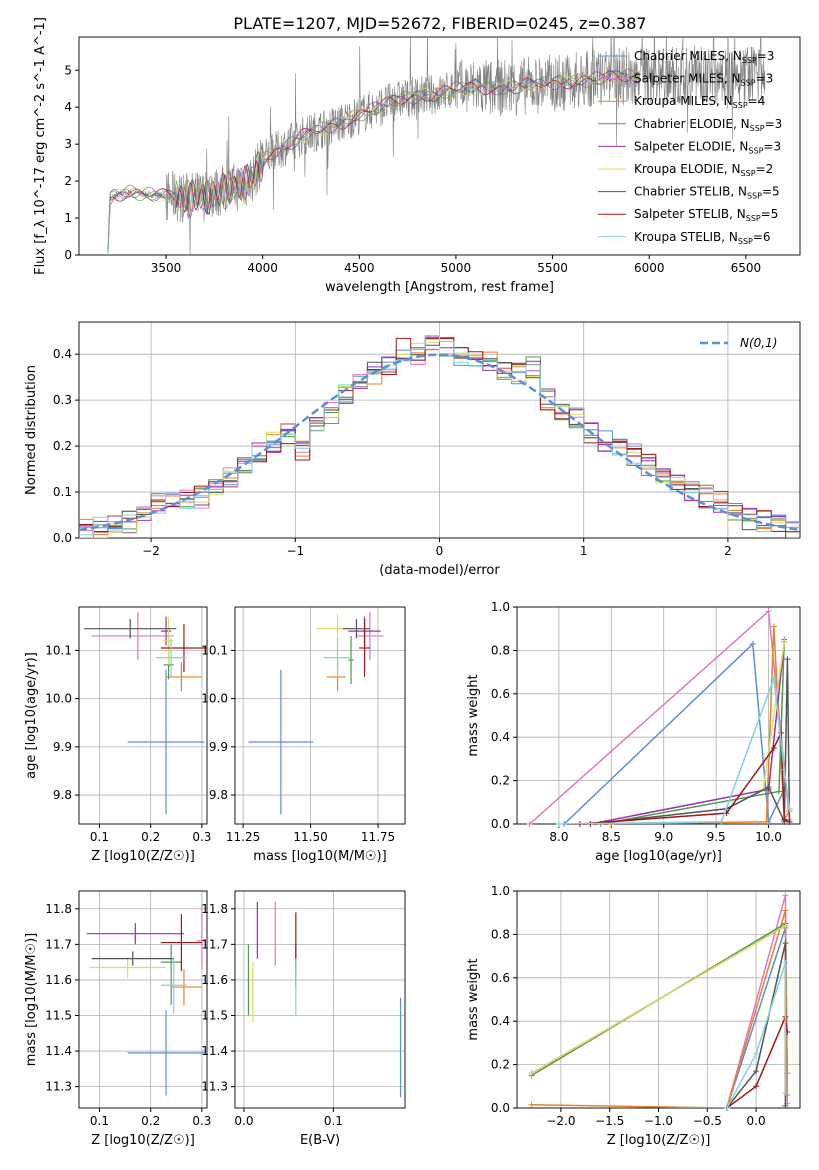 This screenshot has height=1170, width=819. Describe the element at coordinates (716, 837) in the screenshot. I see `x-tick-label: 9.5` at that location.